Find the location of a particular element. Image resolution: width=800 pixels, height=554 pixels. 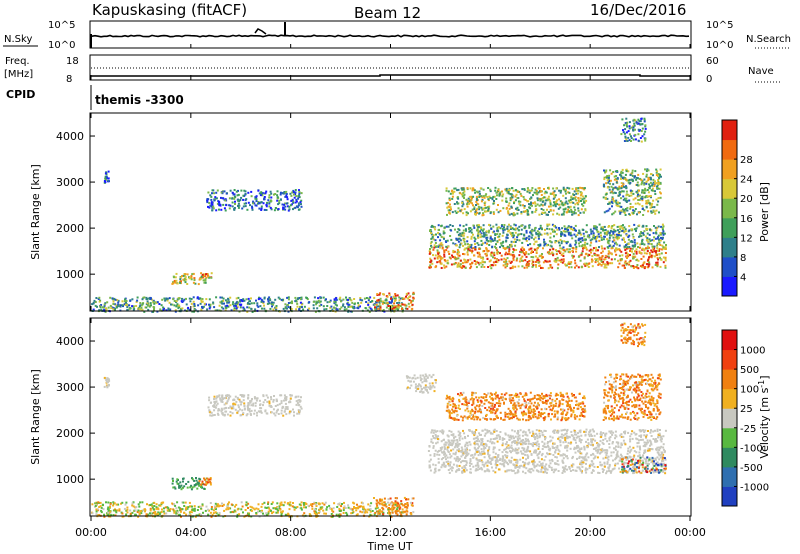

power-echo-region is located at coordinates (548, 236).